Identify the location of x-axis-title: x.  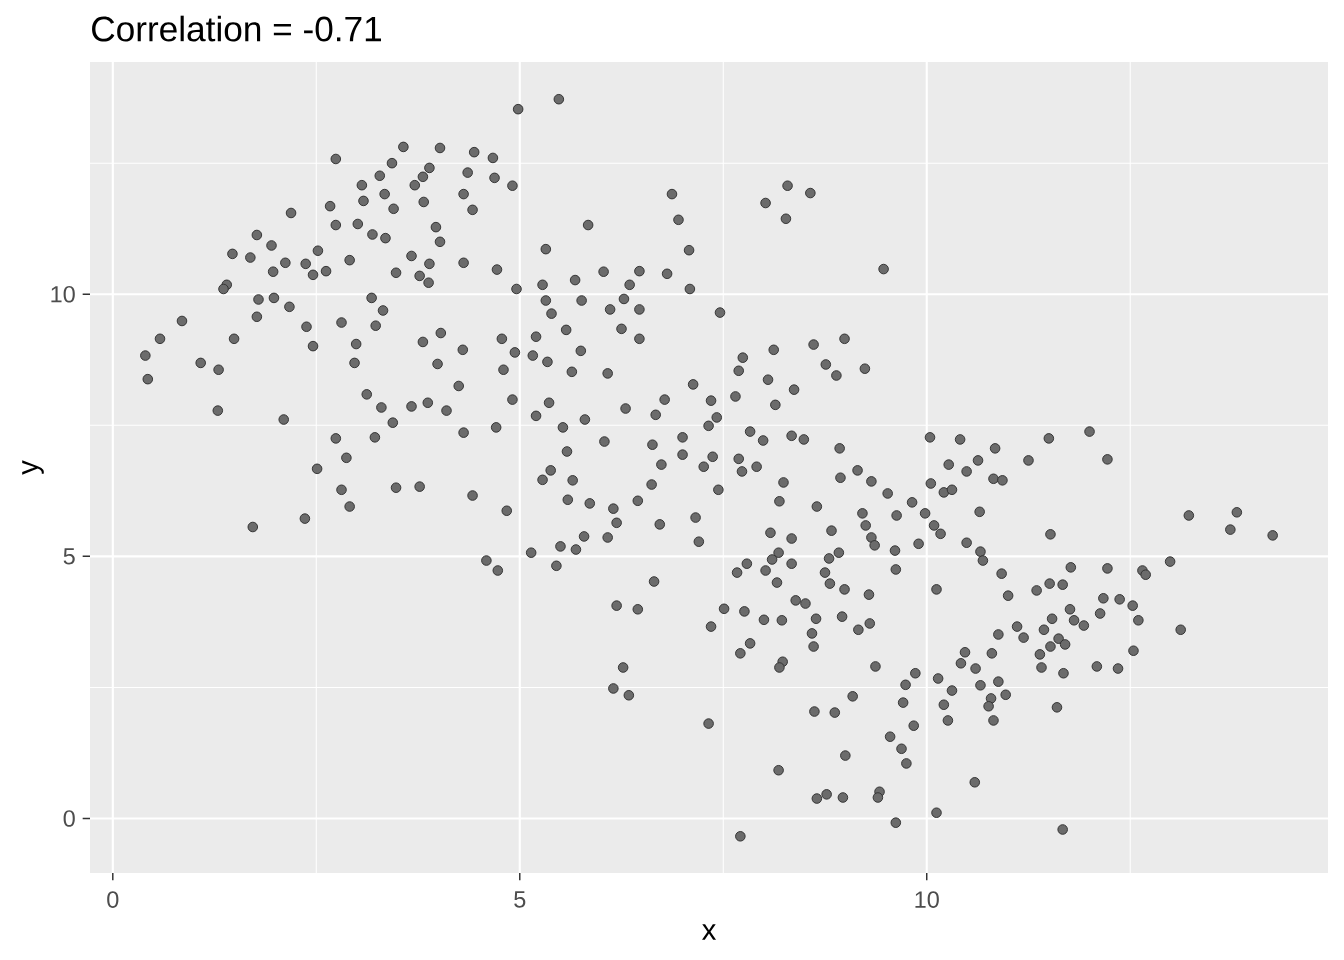
(709, 932).